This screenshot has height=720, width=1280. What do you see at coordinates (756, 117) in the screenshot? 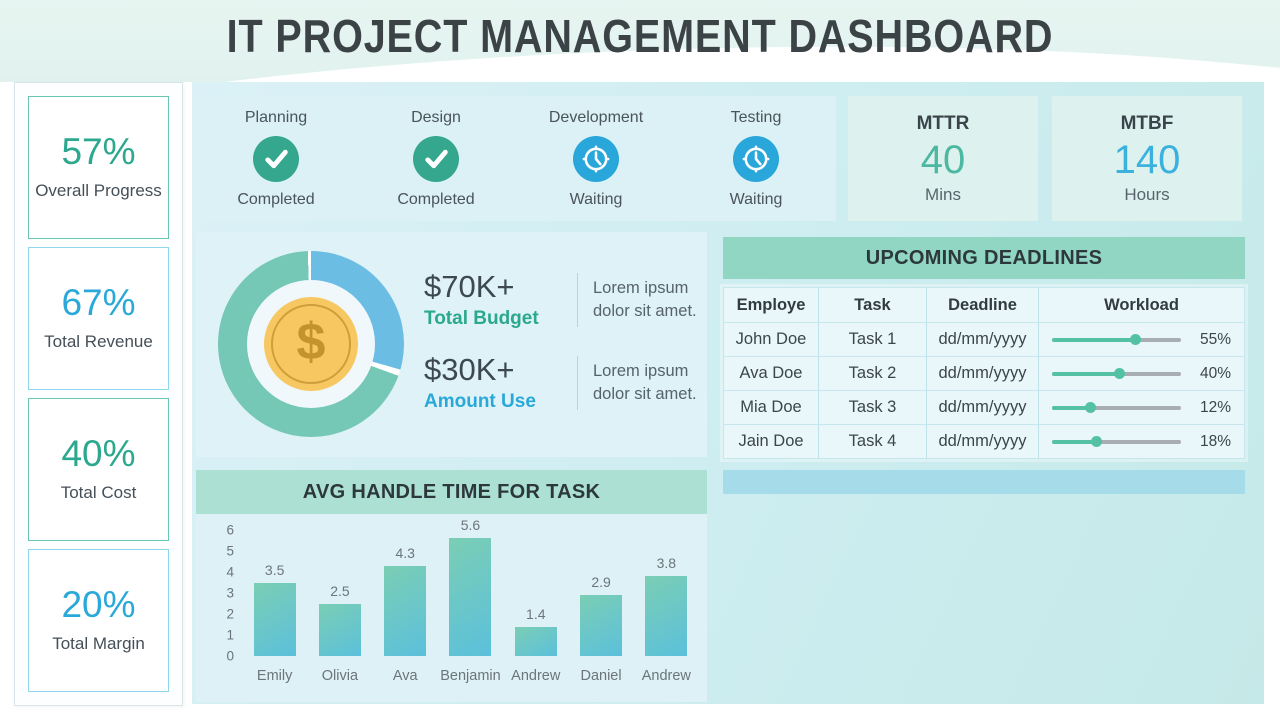
I see `phase-name: Testing` at bounding box center [756, 117].